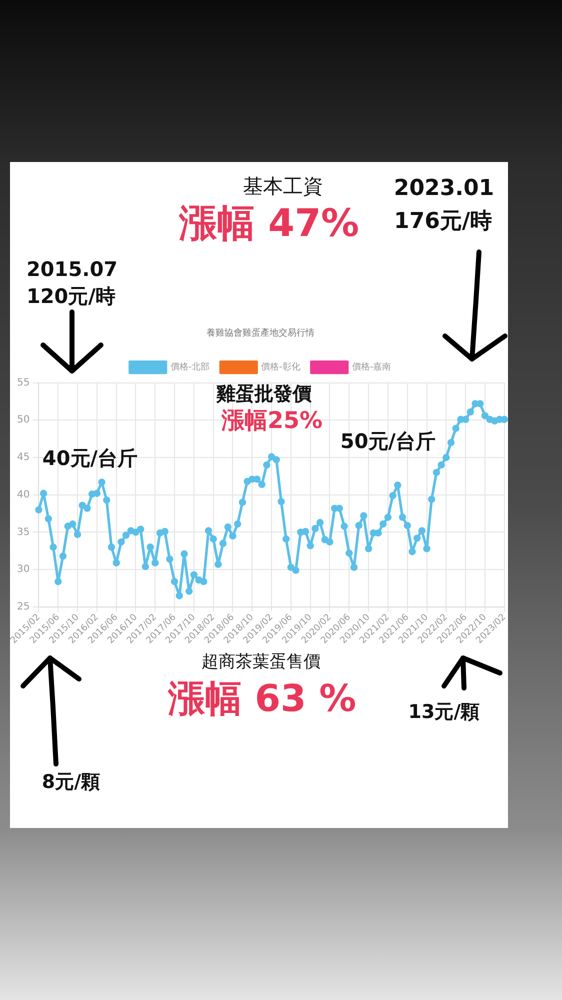 The width and height of the screenshot is (562, 1000). I want to click on legend-label: 價格-彰化, so click(280, 367).